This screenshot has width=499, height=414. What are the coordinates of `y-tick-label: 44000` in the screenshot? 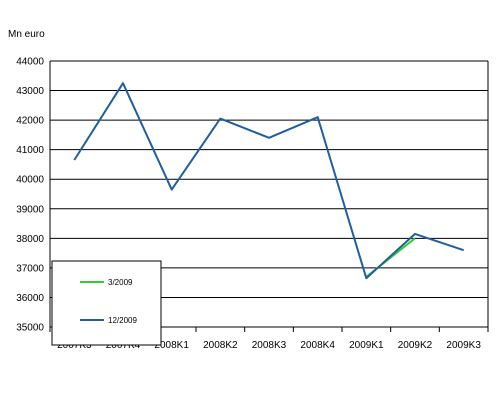 It's located at (30, 62).